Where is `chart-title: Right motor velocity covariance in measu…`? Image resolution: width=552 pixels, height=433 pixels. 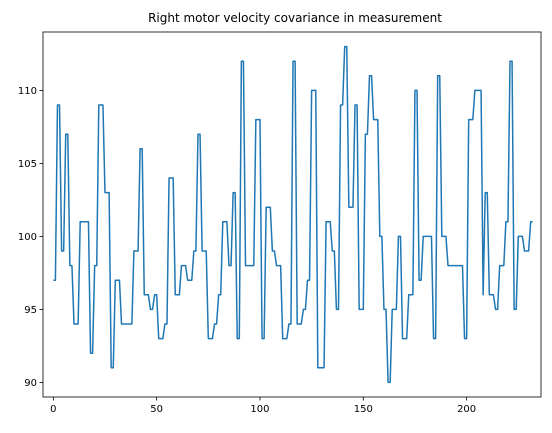 chart-title: Right motor velocity covariance in measu… is located at coordinates (295, 18).